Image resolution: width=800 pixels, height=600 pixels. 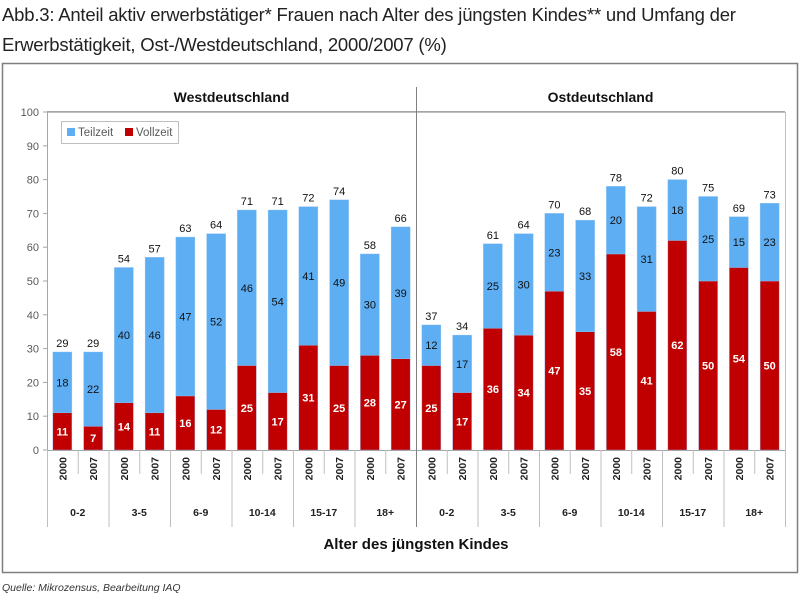 I want to click on data-label-teilzeit: 54, so click(x=278, y=302).